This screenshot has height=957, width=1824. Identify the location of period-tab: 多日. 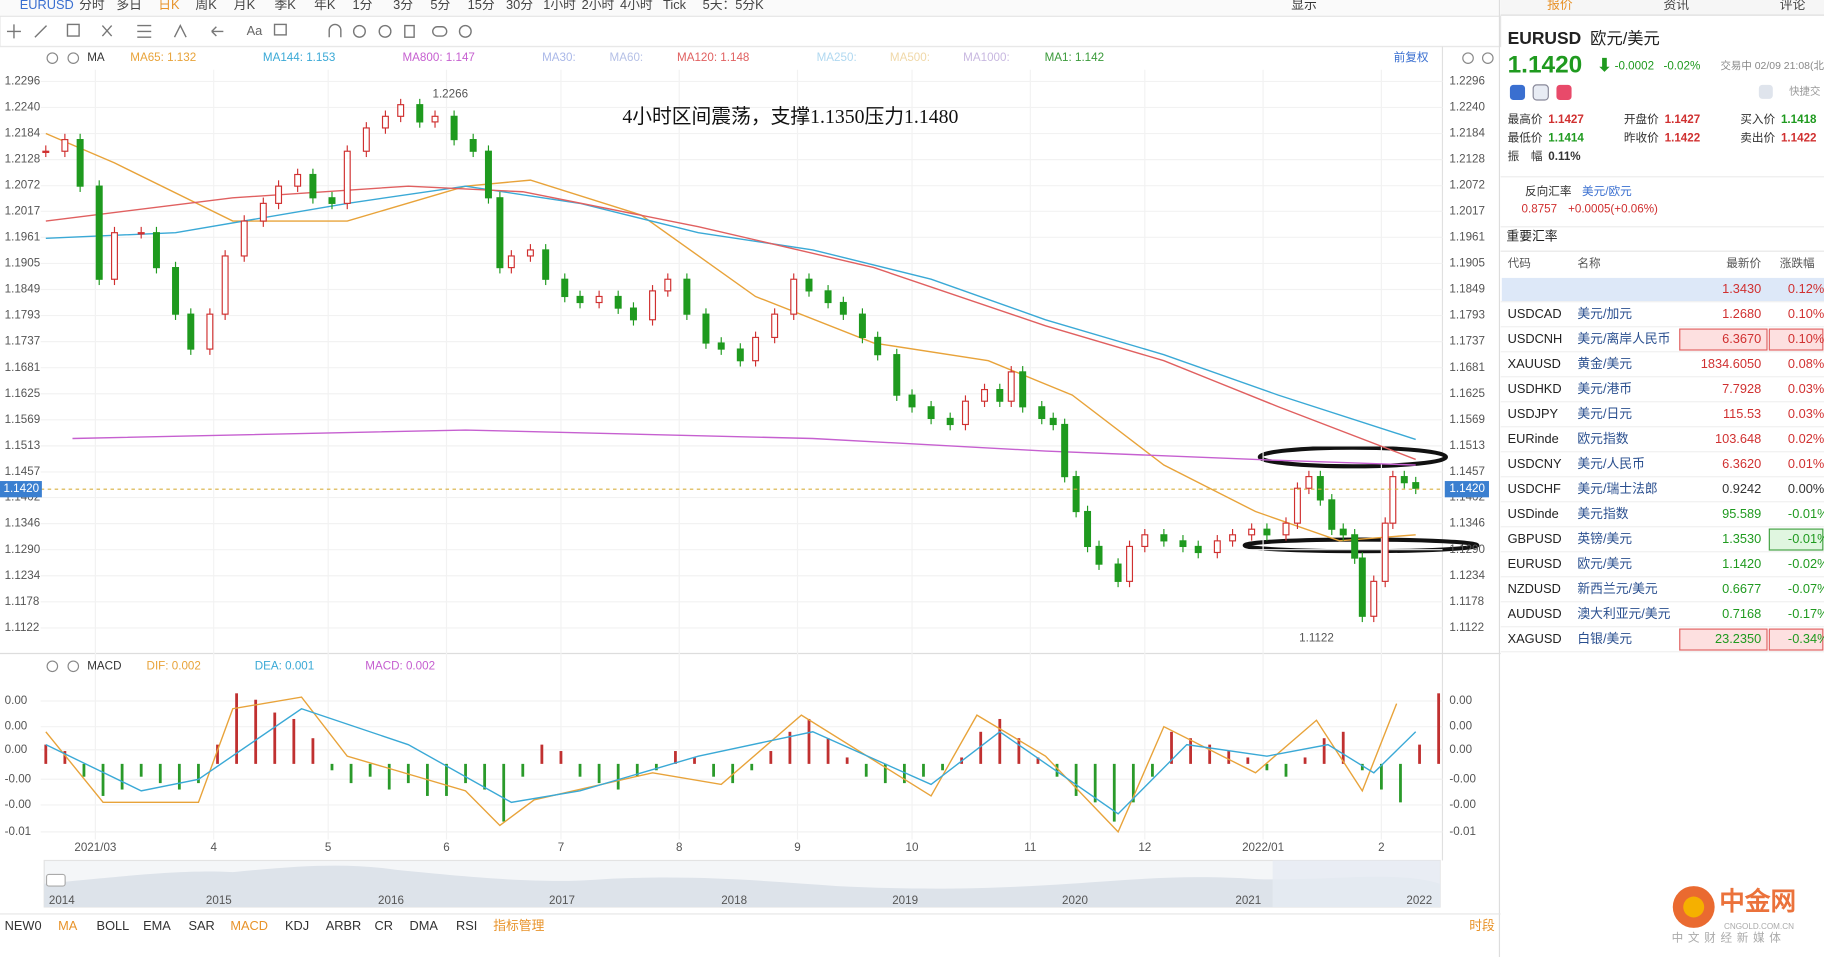
(129, 6).